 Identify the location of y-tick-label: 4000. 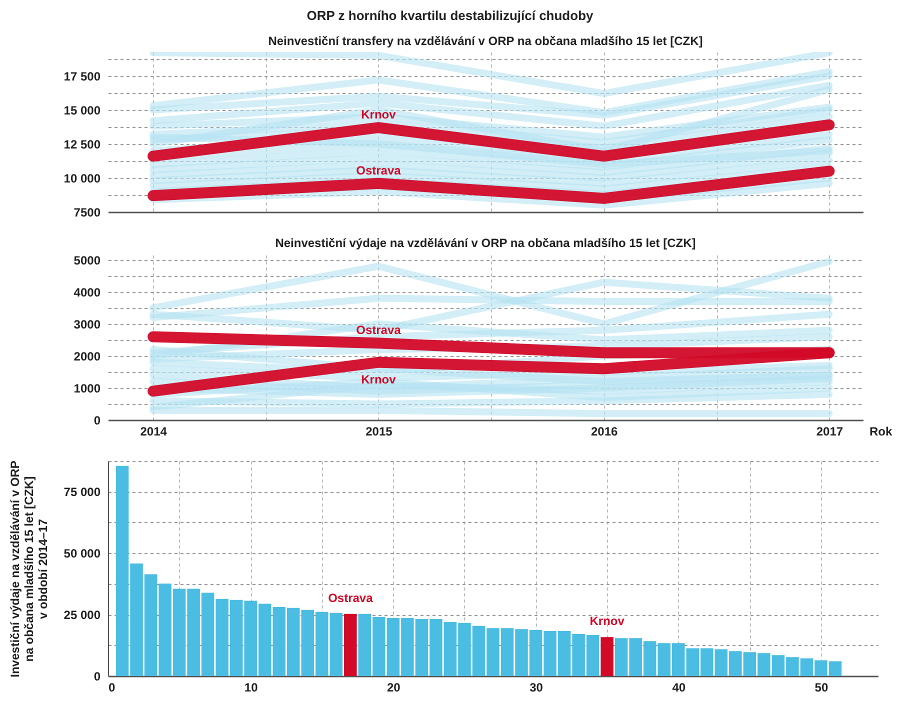
(87, 292).